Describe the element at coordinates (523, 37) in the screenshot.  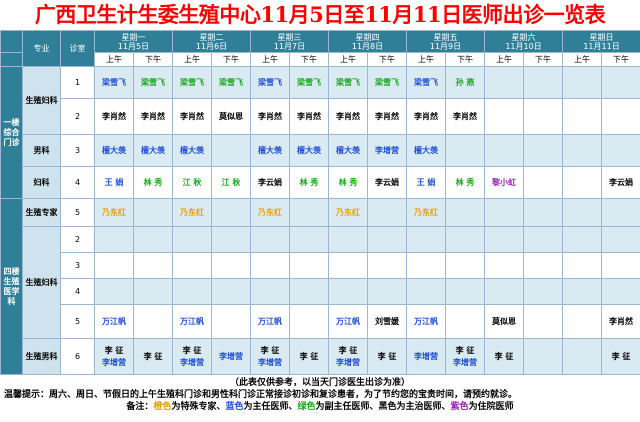
I see `header-weekday: 星期六` at that location.